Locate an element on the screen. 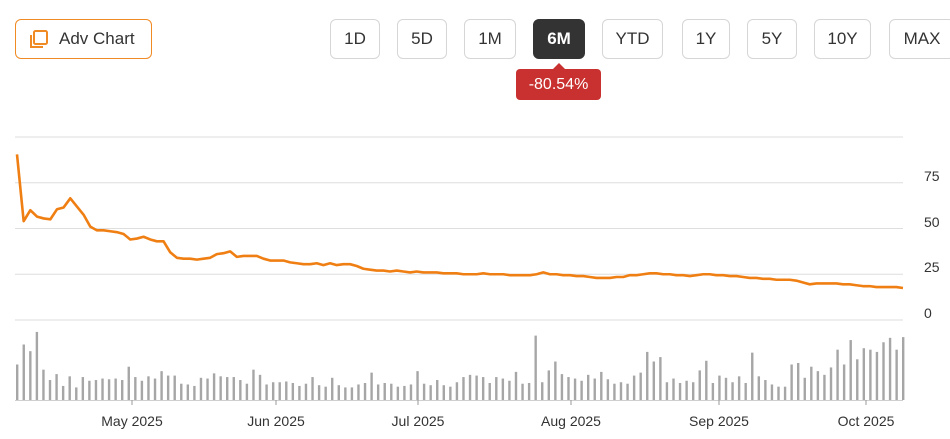 The image size is (950, 439). adv-chart-button: Adv Chart is located at coordinates (83, 39).